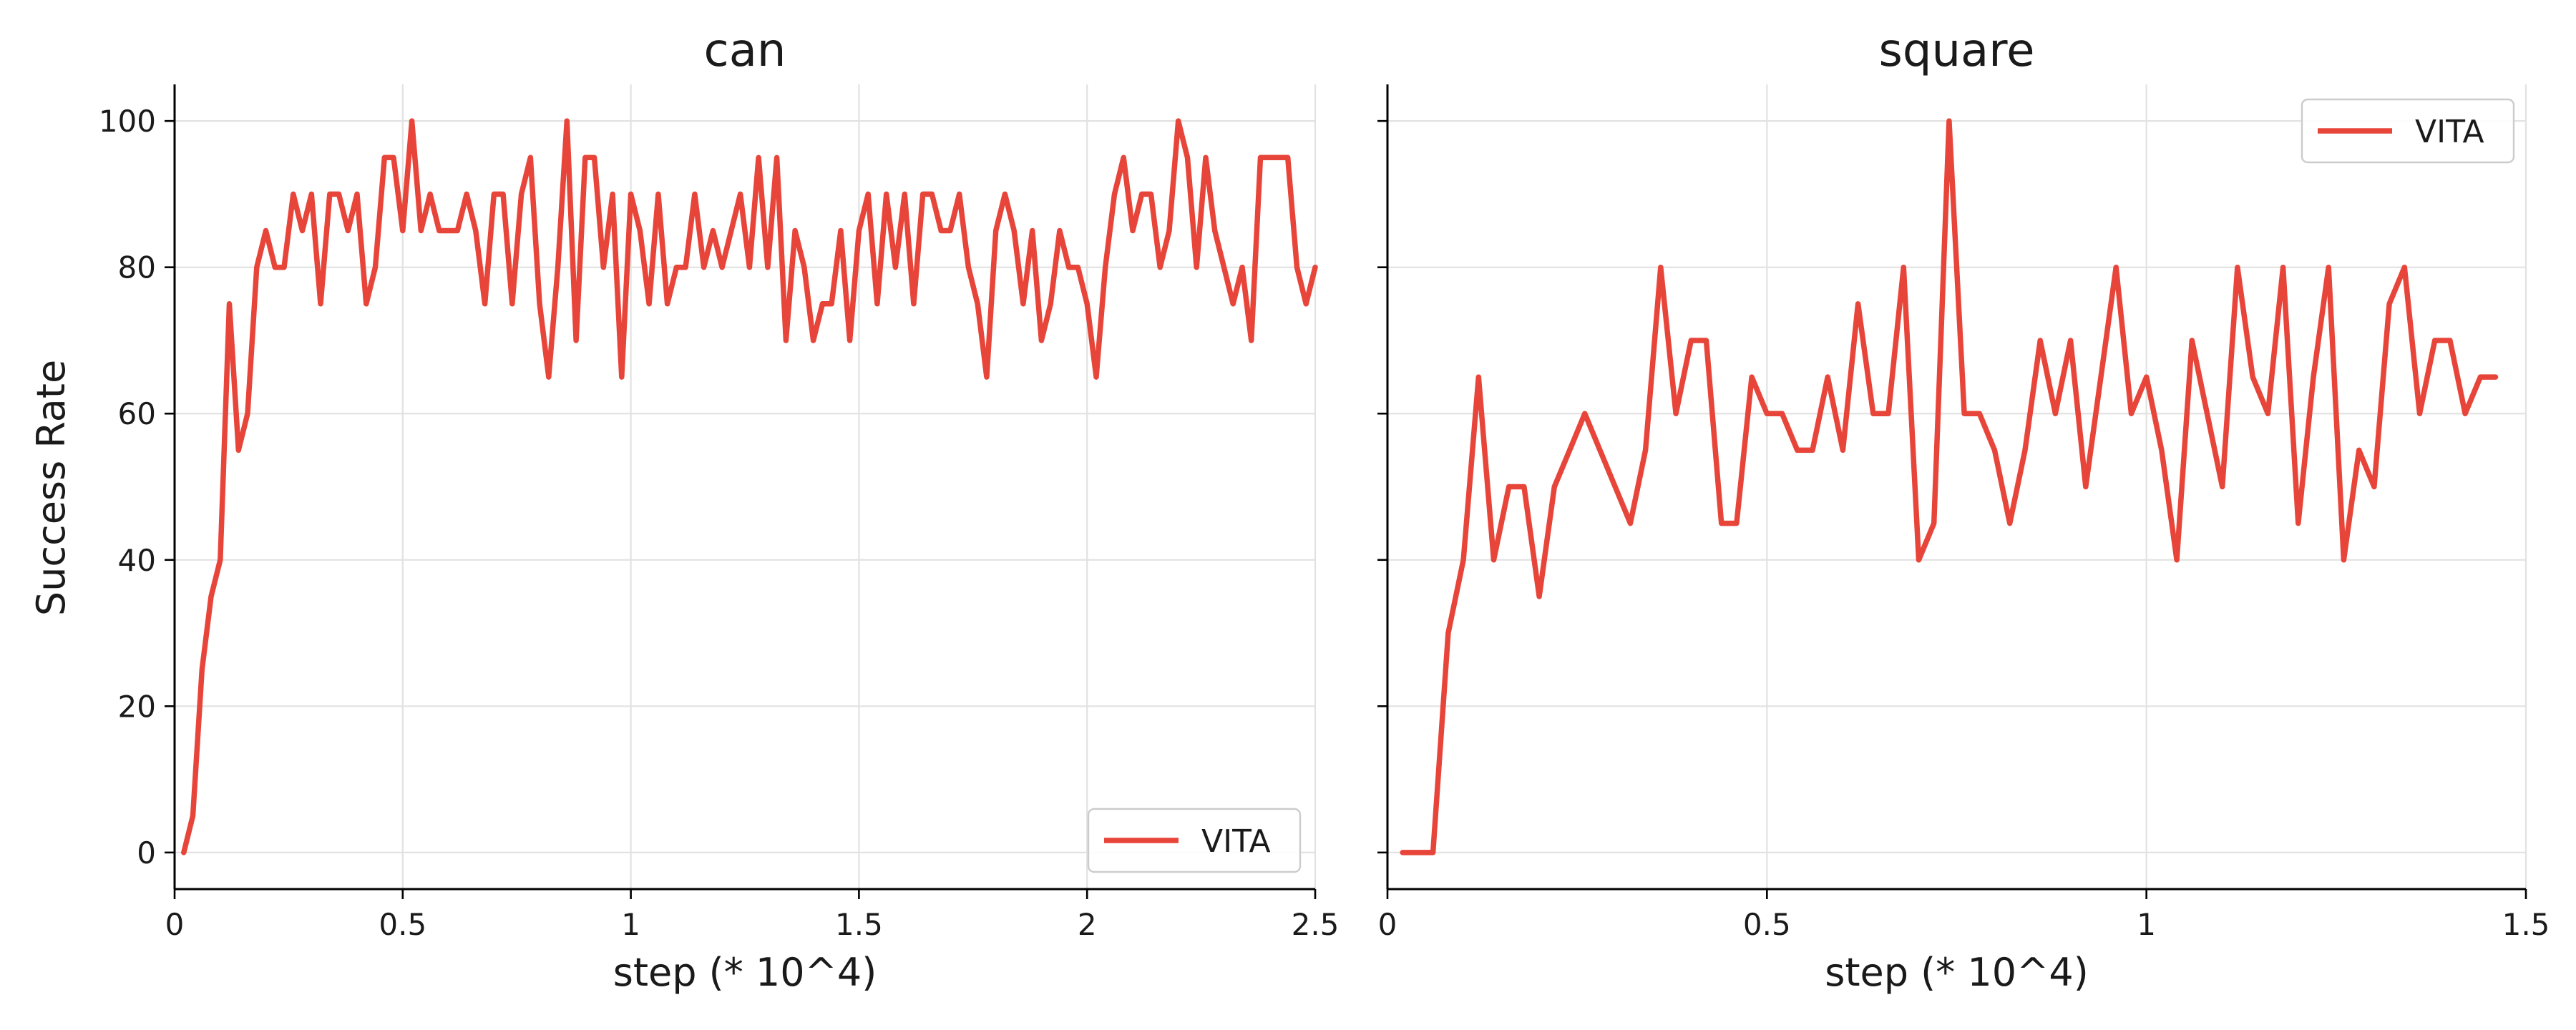  What do you see at coordinates (137, 414) in the screenshot?
I see `y-tick-label: 60` at bounding box center [137, 414].